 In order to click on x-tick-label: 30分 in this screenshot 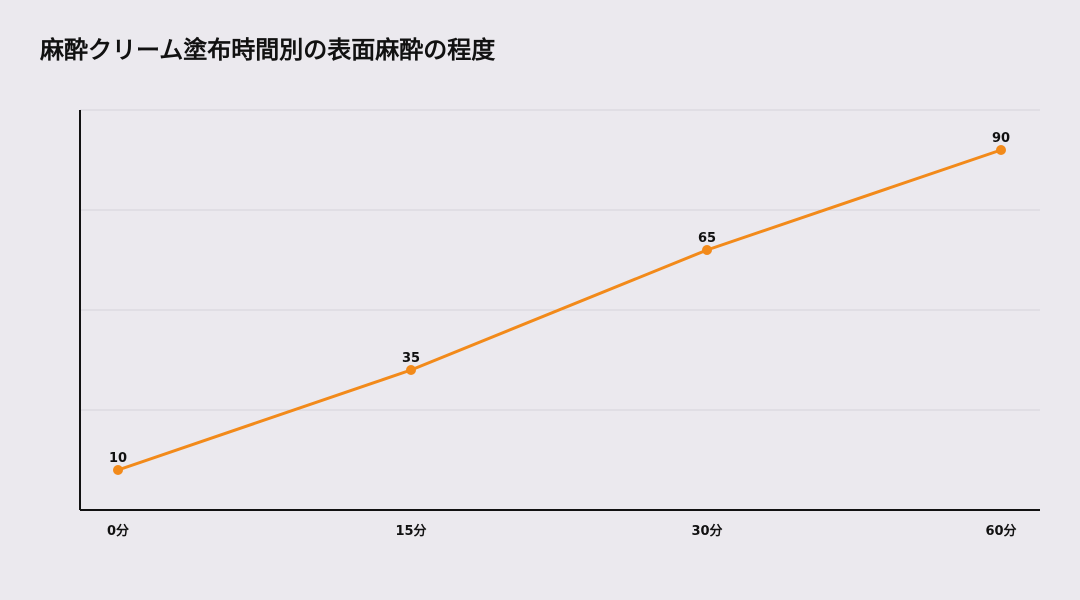, I will do `click(706, 531)`.